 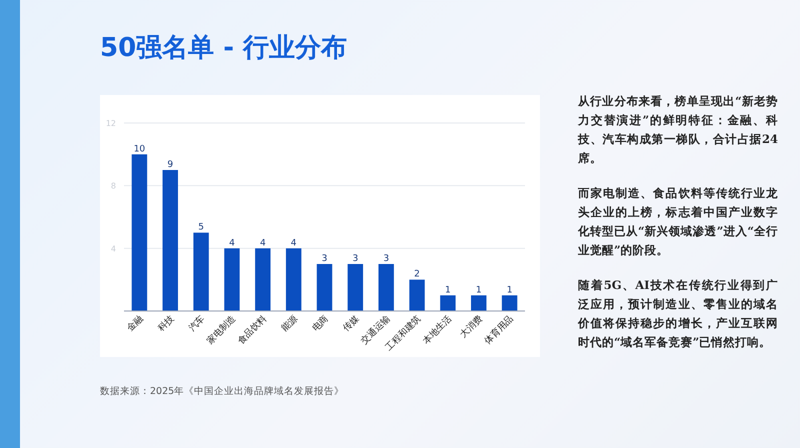 What do you see at coordinates (471, 326) in the screenshot?
I see `x-tick-label: 大消费` at bounding box center [471, 326].